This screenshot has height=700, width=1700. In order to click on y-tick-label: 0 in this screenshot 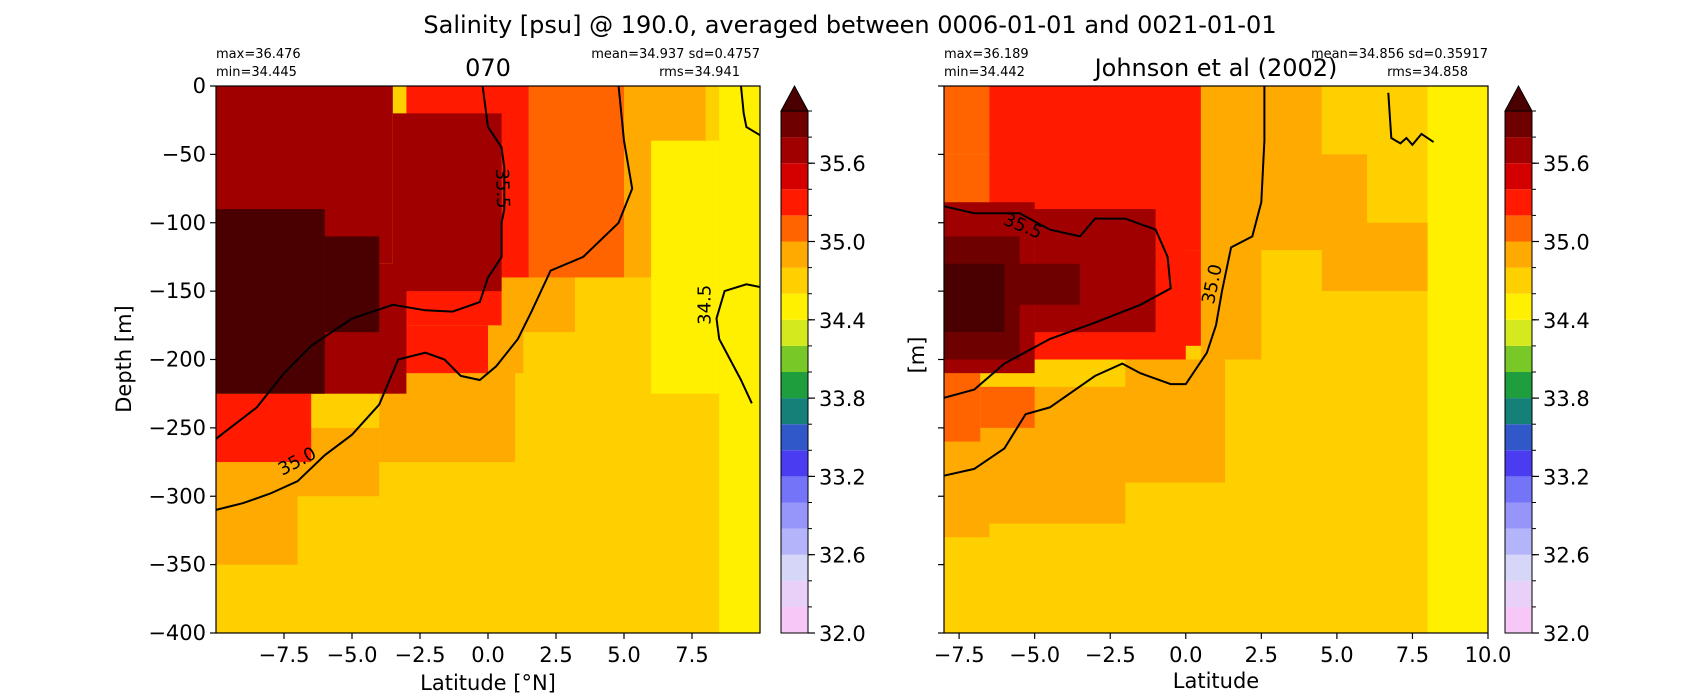, I will do `click(199, 86)`.